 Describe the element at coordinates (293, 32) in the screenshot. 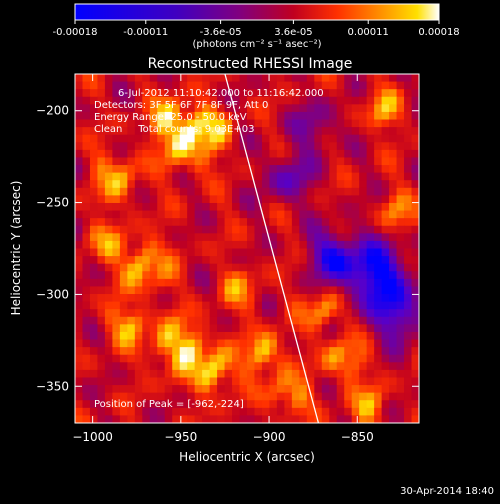

I see `colorbar-tick-label: 3.6e-05` at that location.